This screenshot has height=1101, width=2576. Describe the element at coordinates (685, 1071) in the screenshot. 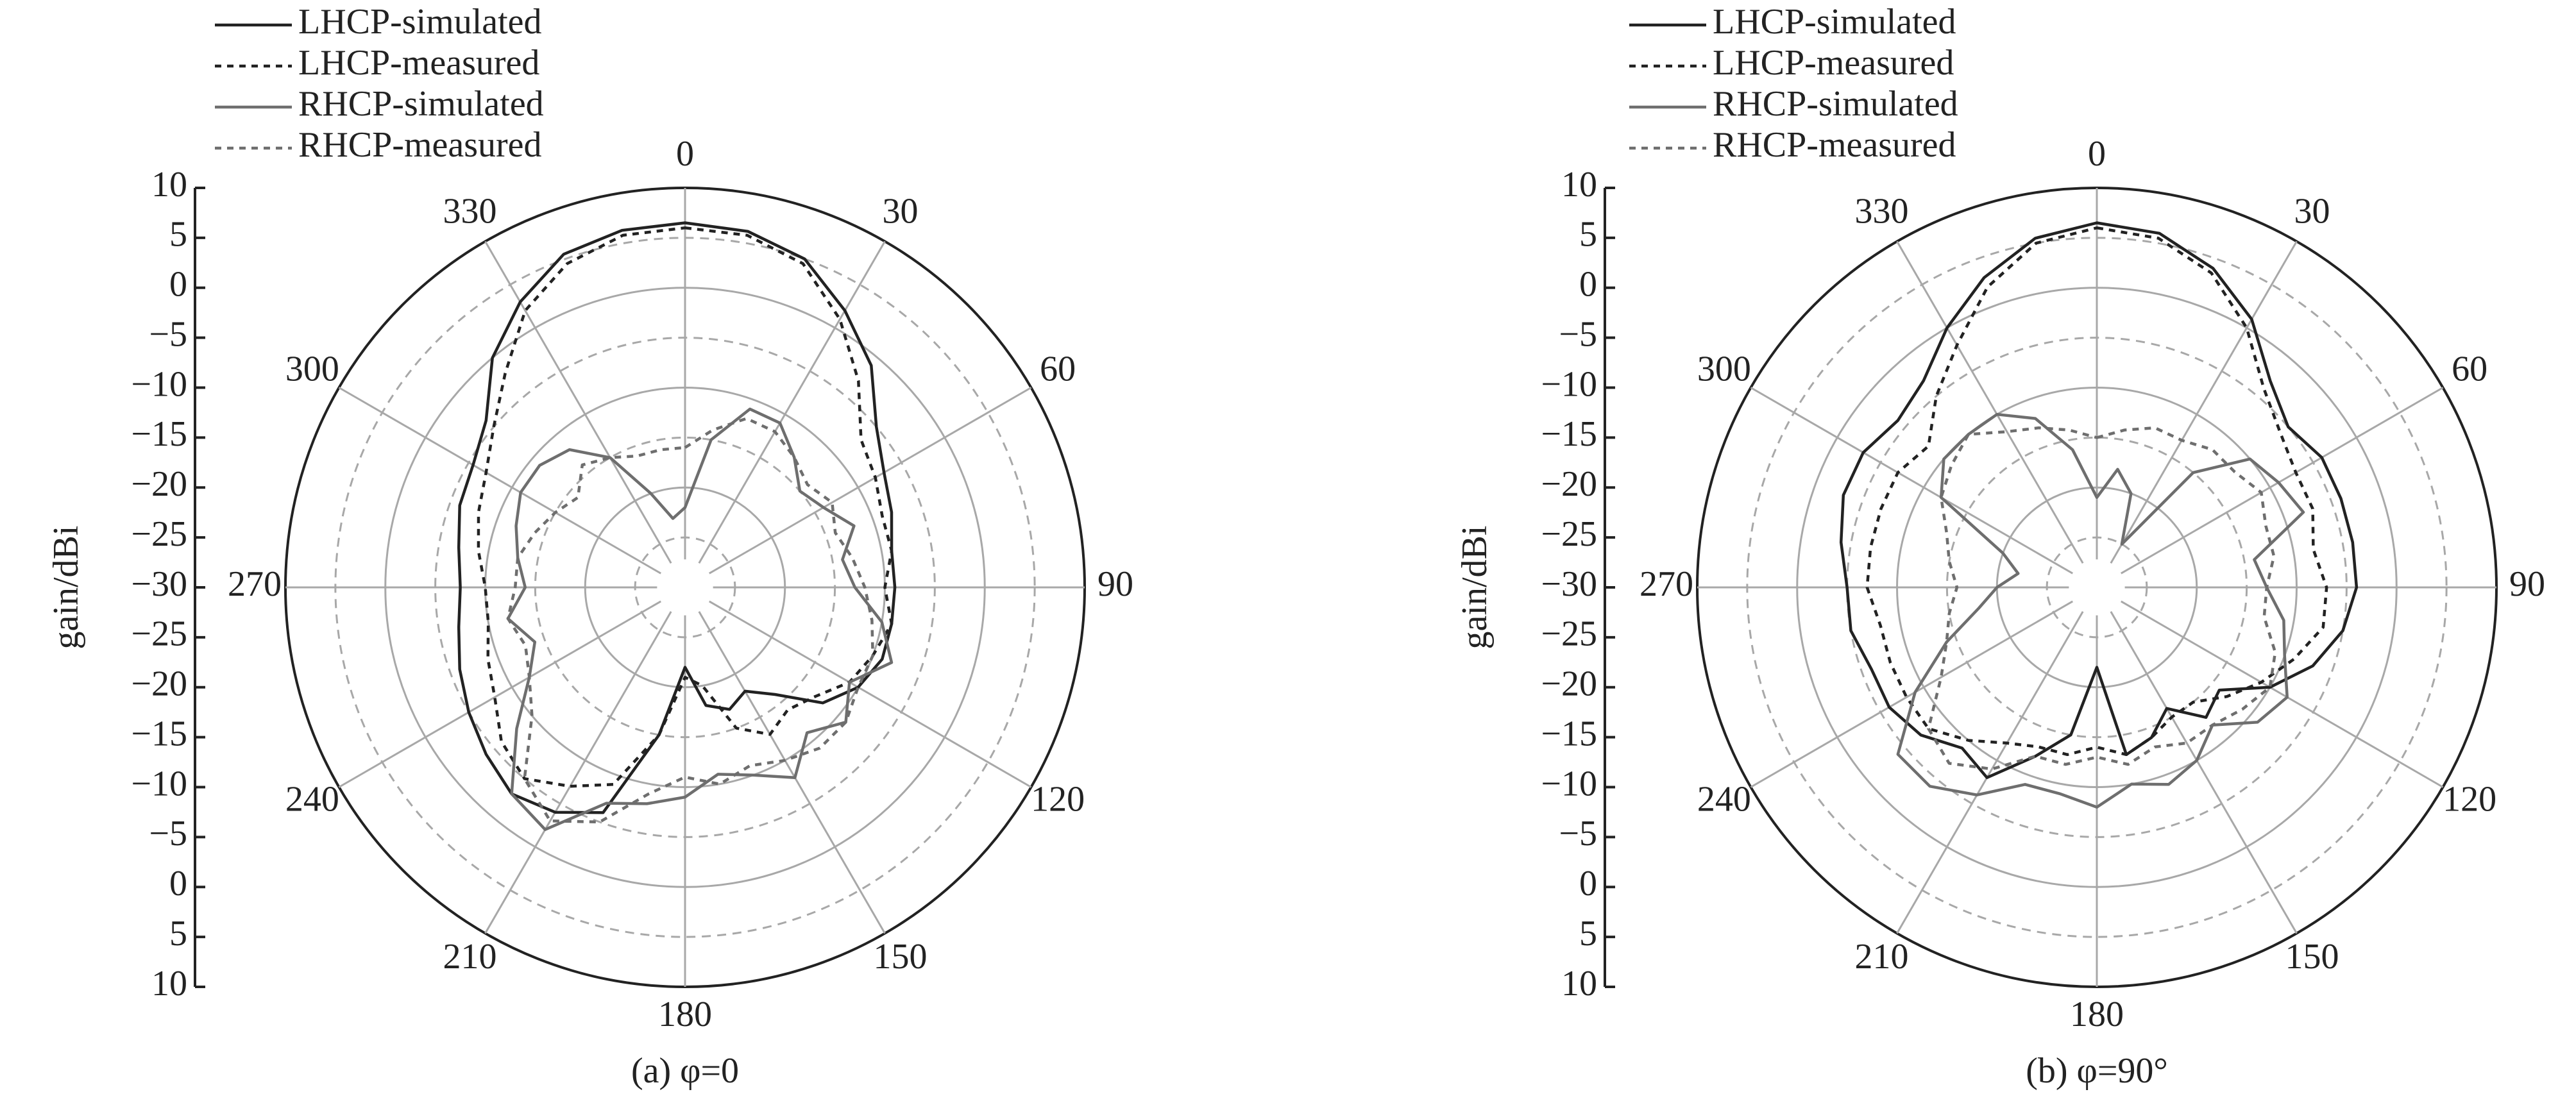

I see `caption: (a) φ=0` at that location.